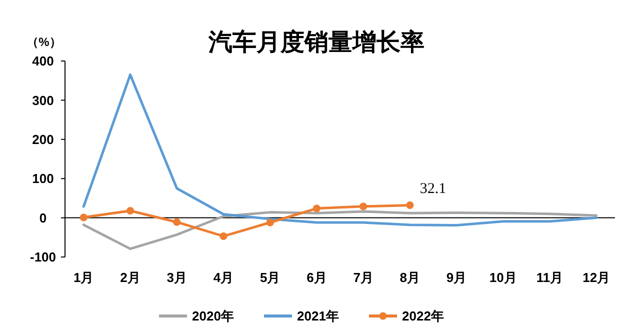 Image resolution: width=633 pixels, height=331 pixels. What do you see at coordinates (176, 277) in the screenshot?
I see `x-tick-label: 3月` at bounding box center [176, 277].